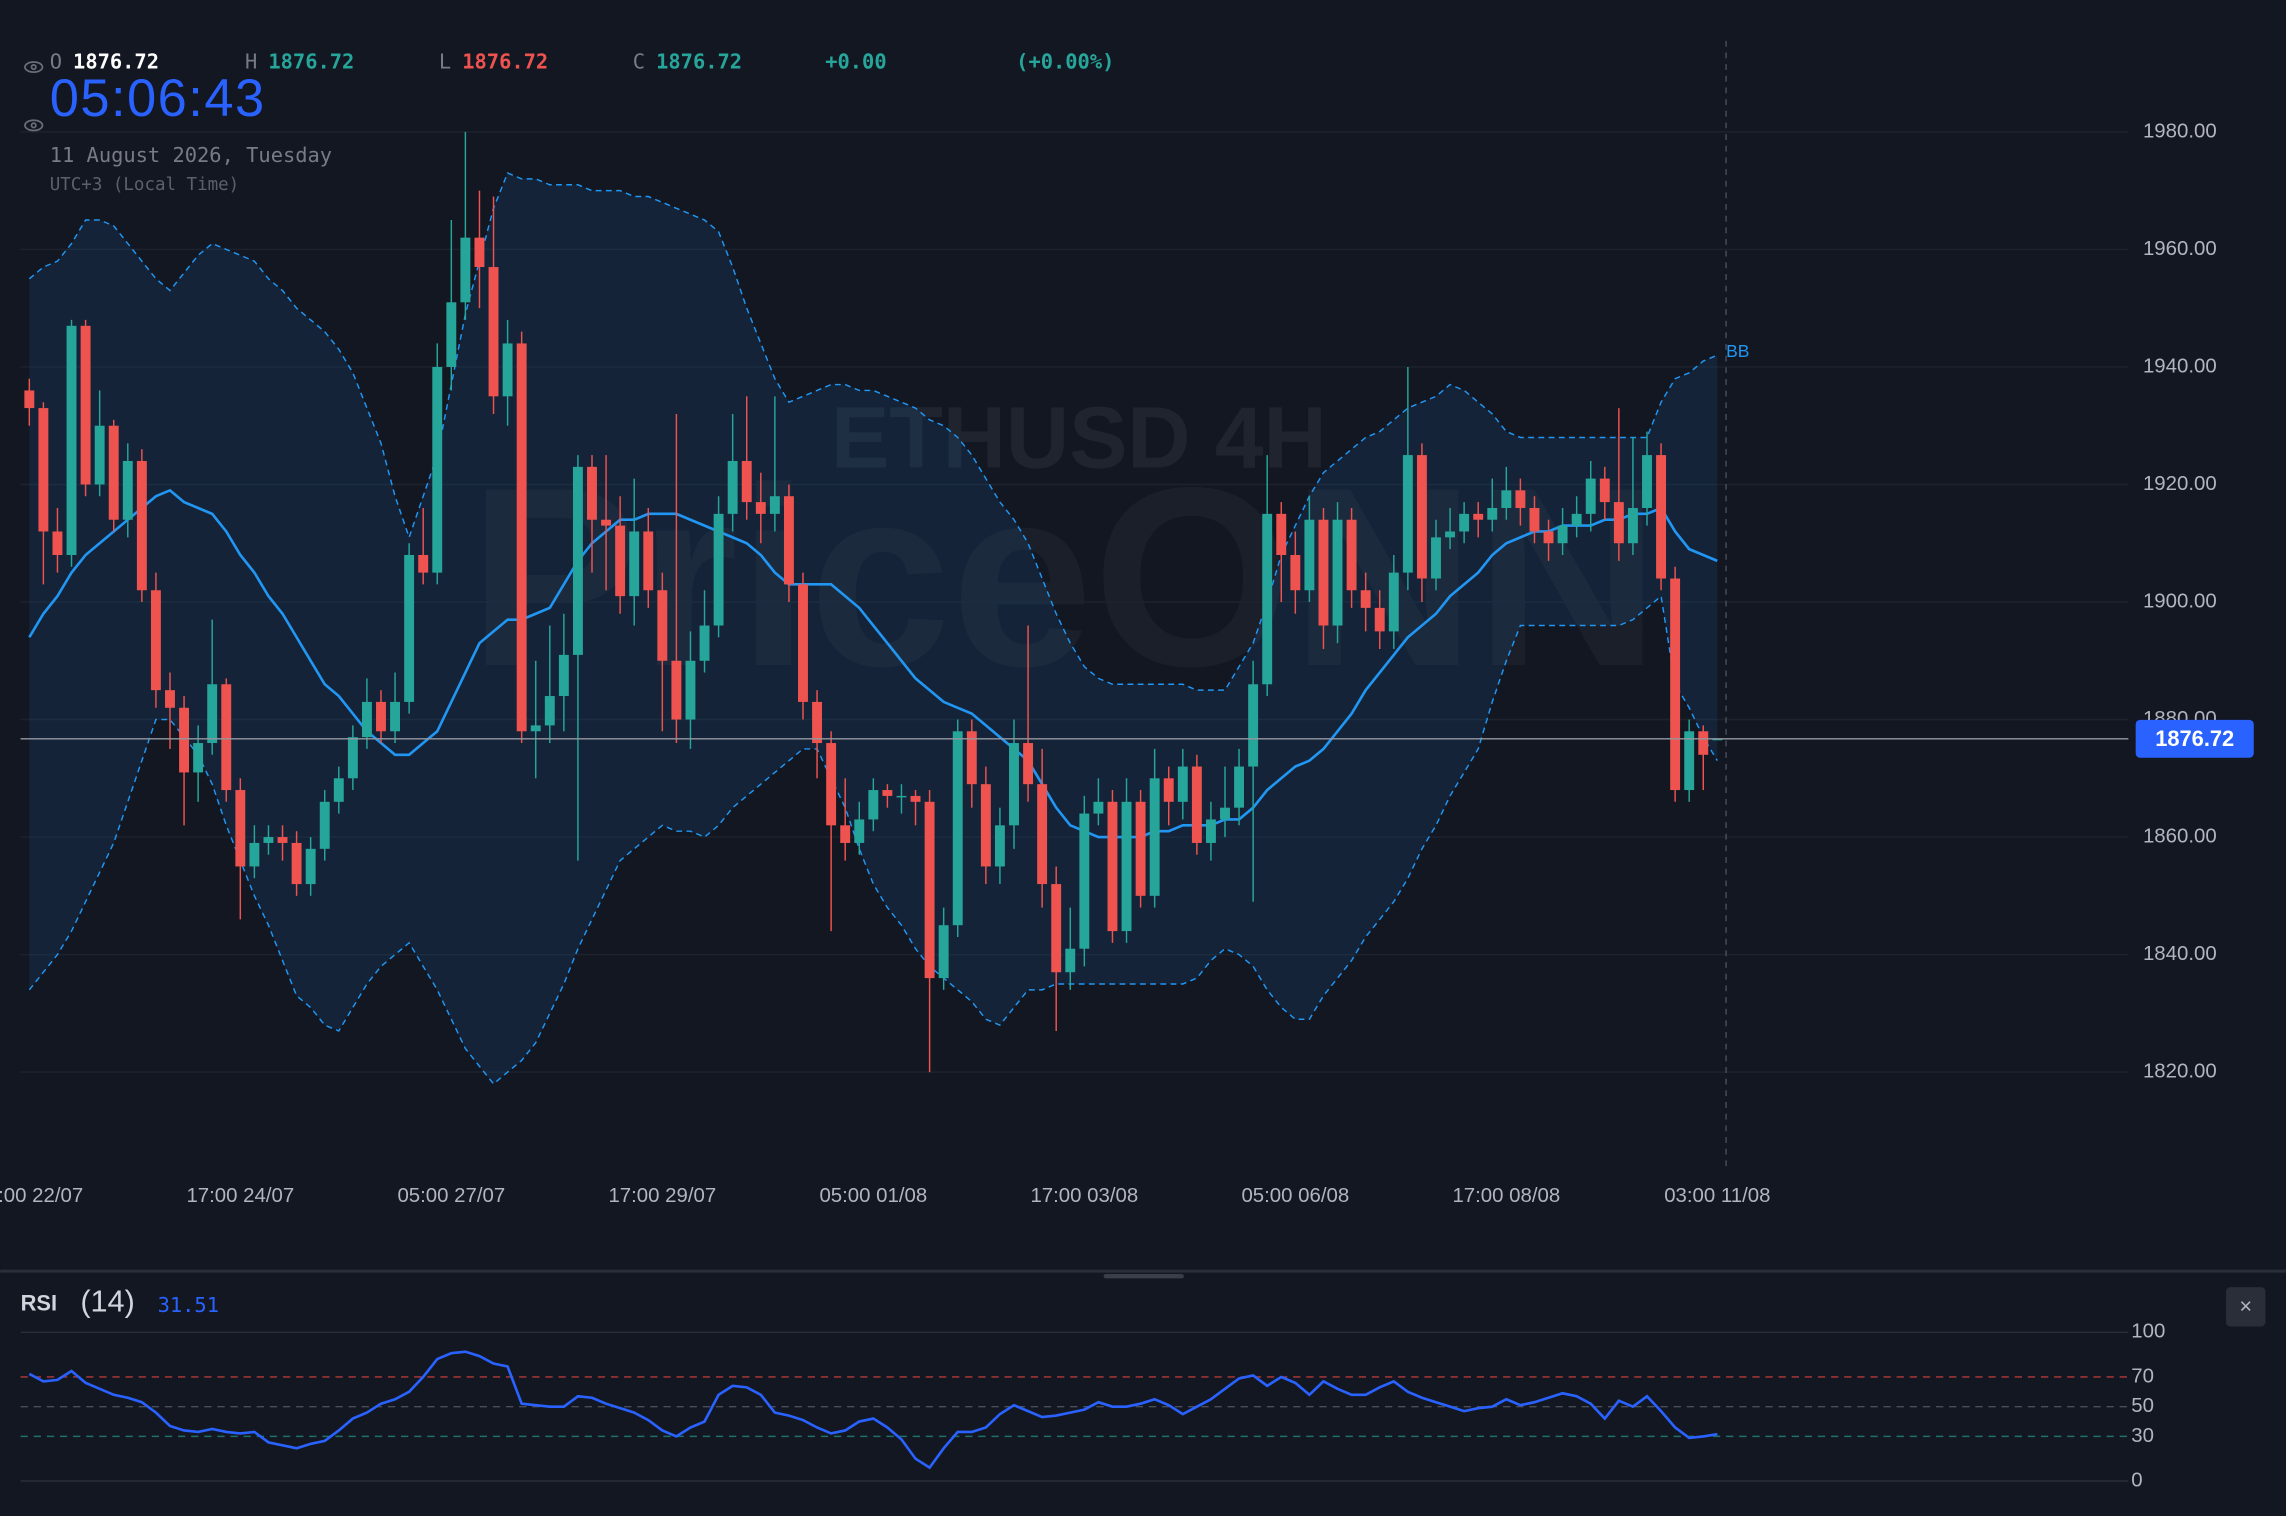 This screenshot has width=2286, height=1516. What do you see at coordinates (1143, 1276) in the screenshot?
I see `resize-handle` at bounding box center [1143, 1276].